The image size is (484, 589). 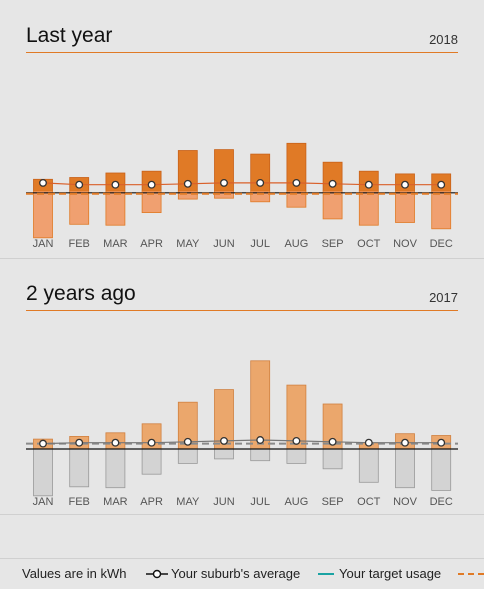 I want to click on section-title: 2 years ago, so click(x=81, y=293).